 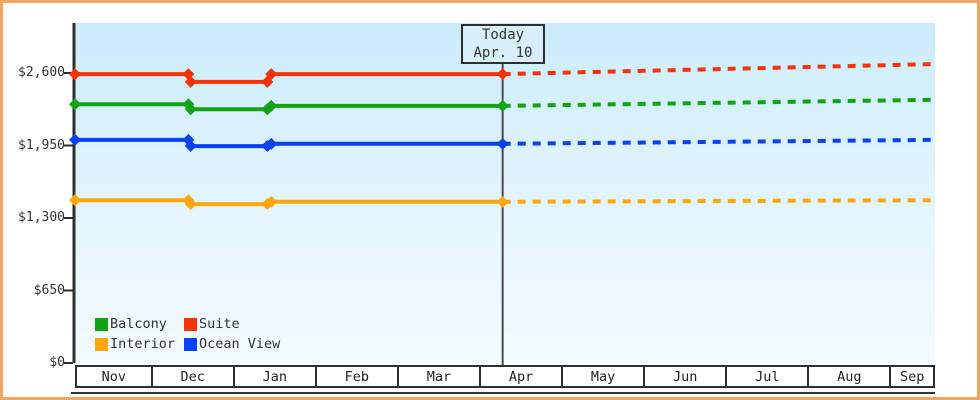 I want to click on series-line-solid-suite, so click(x=289, y=78).